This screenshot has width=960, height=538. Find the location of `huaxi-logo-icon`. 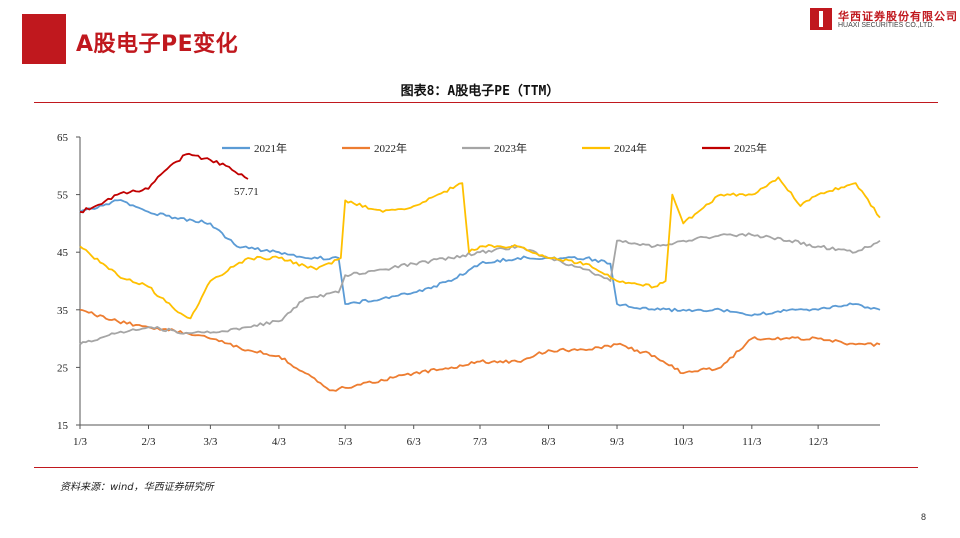

huaxi-logo-icon is located at coordinates (821, 19).